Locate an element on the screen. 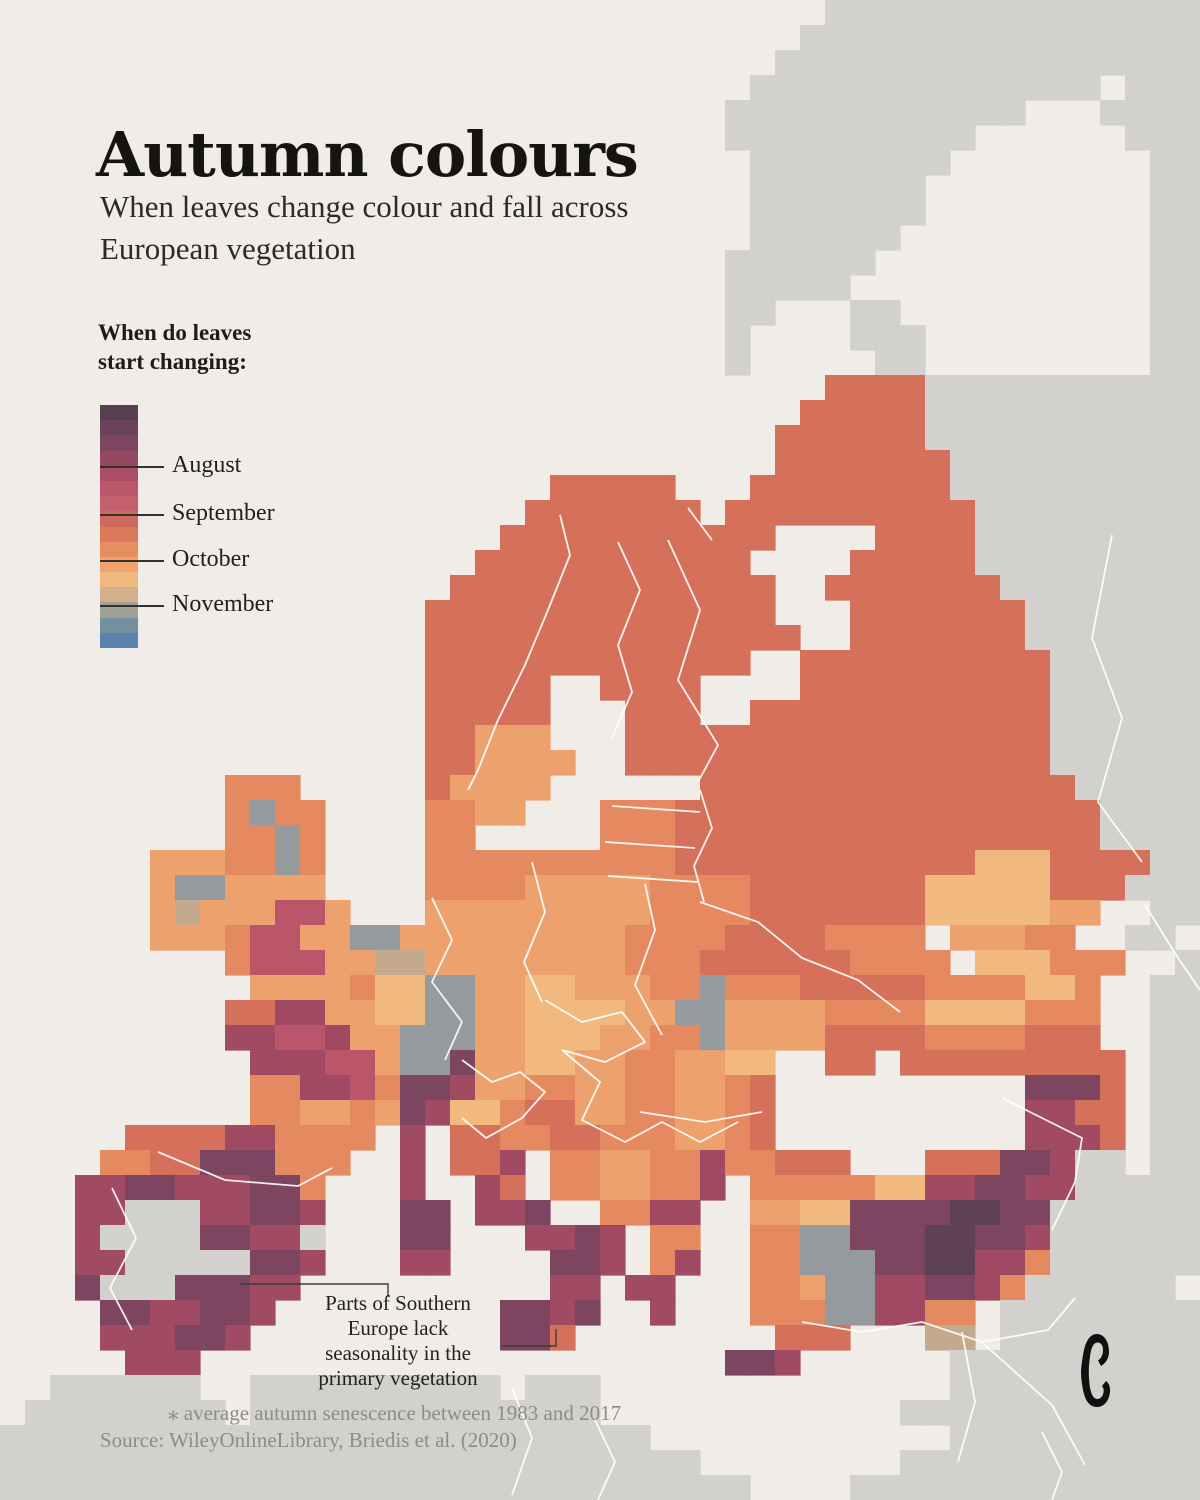  country-border-line is located at coordinates (1042, 1164).